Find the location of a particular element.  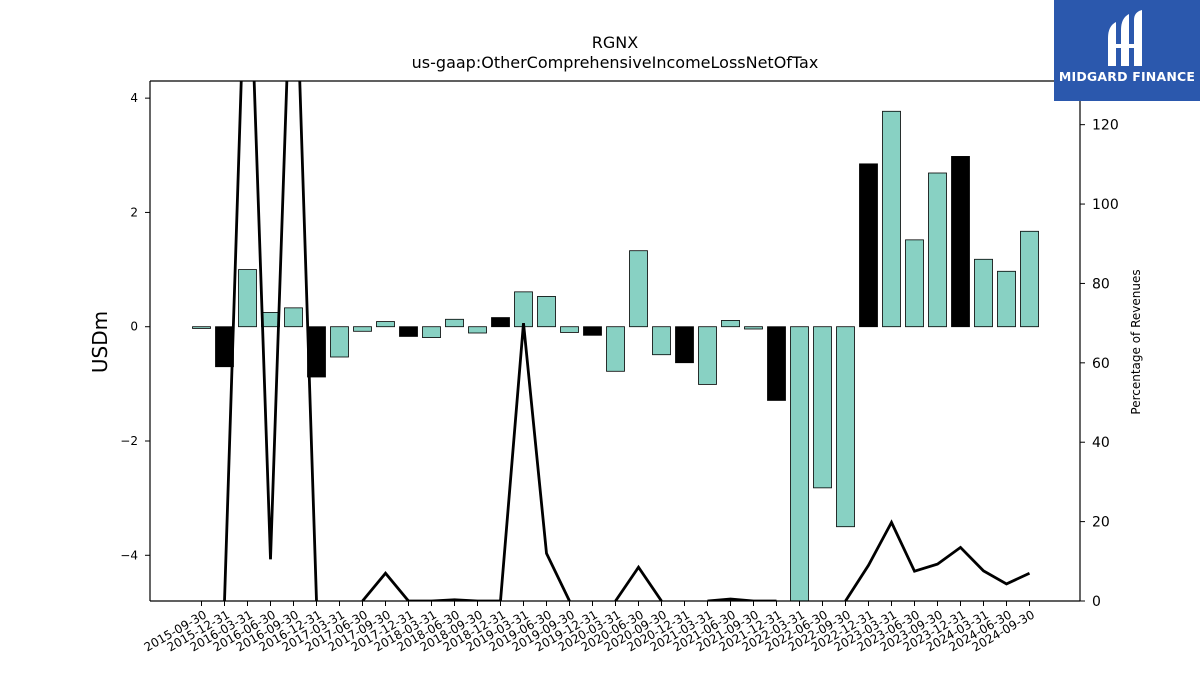

y-tick-label: 2 is located at coordinates (134, 212).